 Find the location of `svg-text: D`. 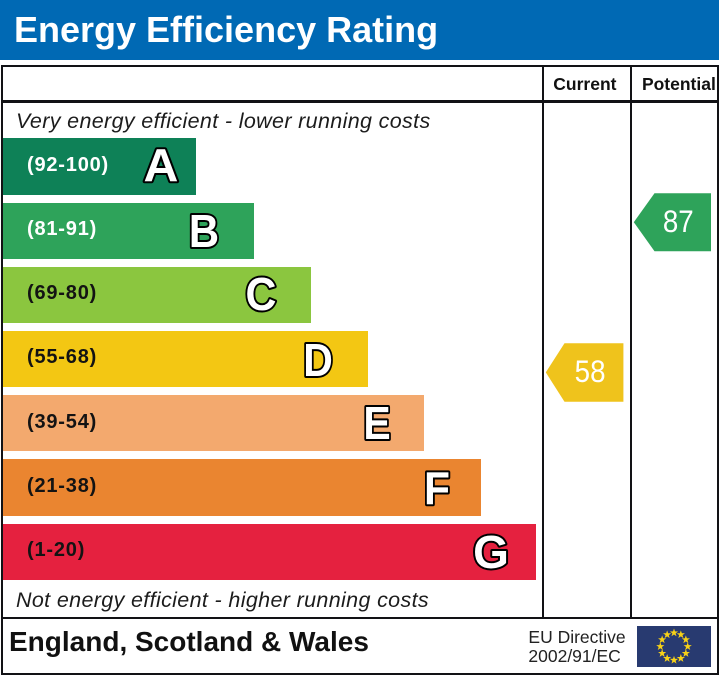

svg-text: D is located at coordinates (318, 361).